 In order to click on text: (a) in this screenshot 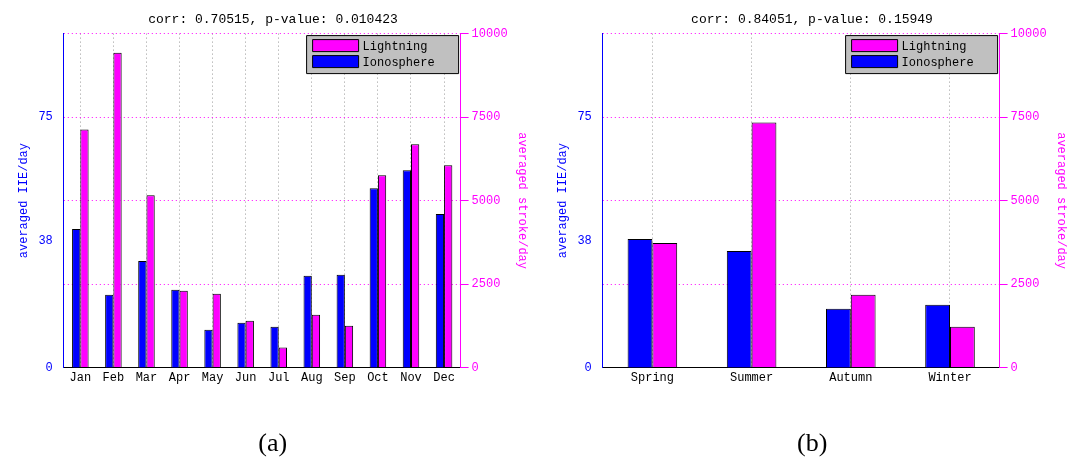, I will do `click(273, 443)`.